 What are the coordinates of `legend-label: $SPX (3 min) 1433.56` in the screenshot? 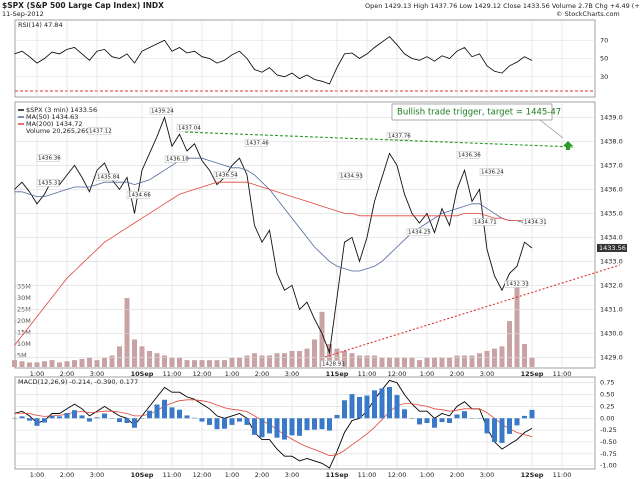 It's located at (61, 110).